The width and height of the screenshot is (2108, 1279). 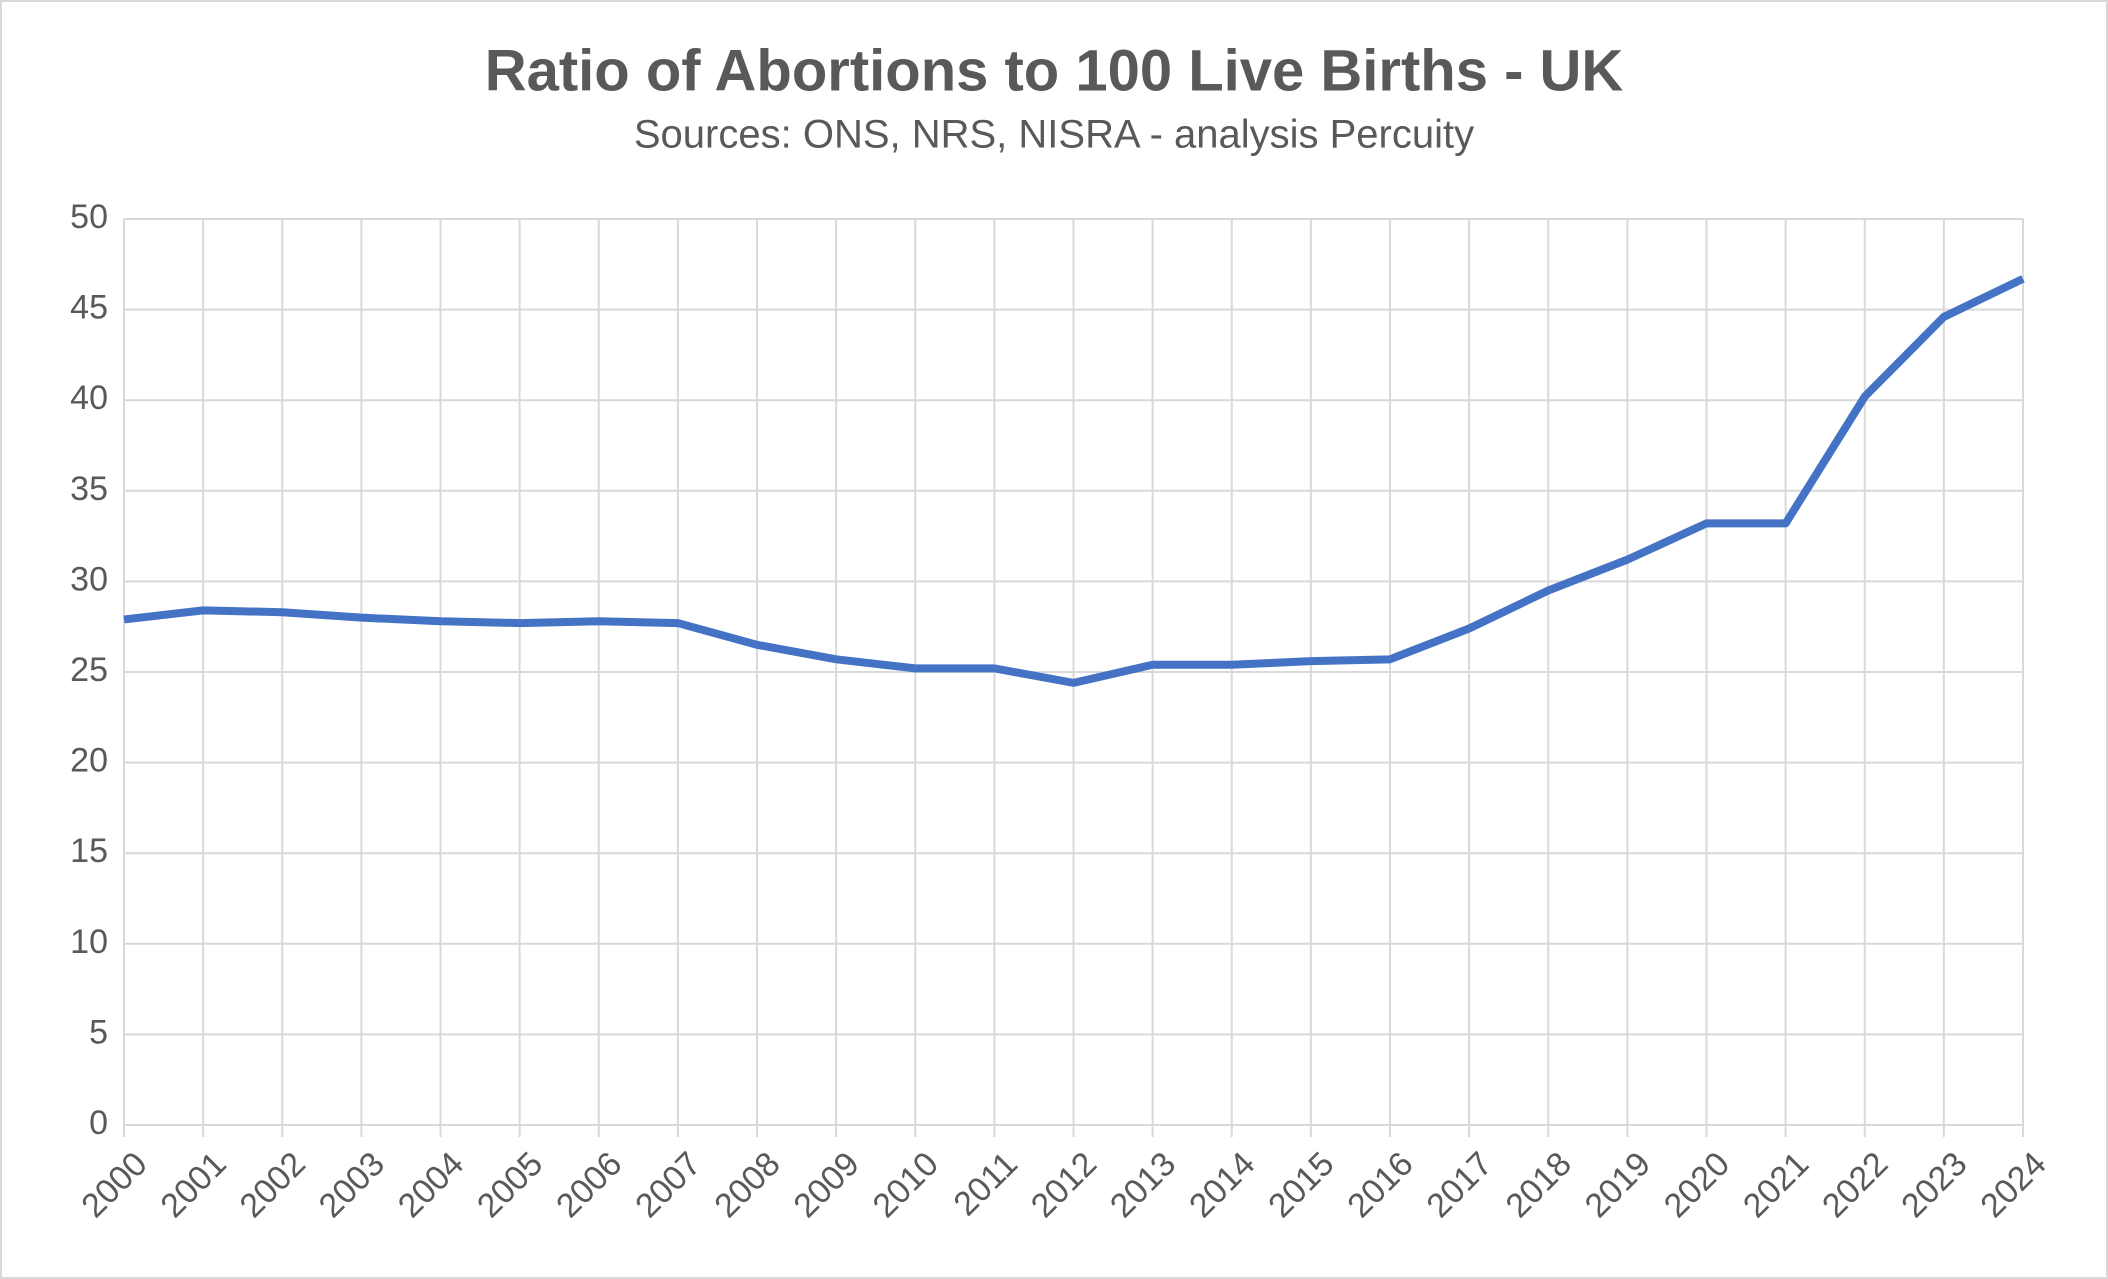 What do you see at coordinates (89, 670) in the screenshot?
I see `y-tick-label: 25` at bounding box center [89, 670].